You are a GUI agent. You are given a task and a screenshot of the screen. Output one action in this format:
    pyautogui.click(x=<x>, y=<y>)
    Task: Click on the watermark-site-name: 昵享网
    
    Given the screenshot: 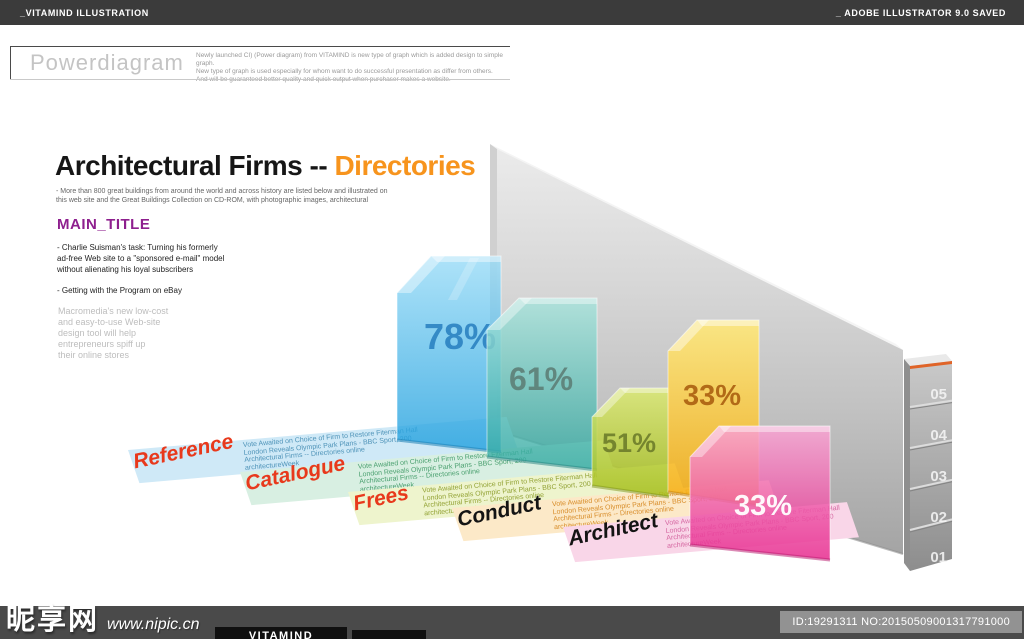 What is the action you would take?
    pyautogui.click(x=53, y=620)
    